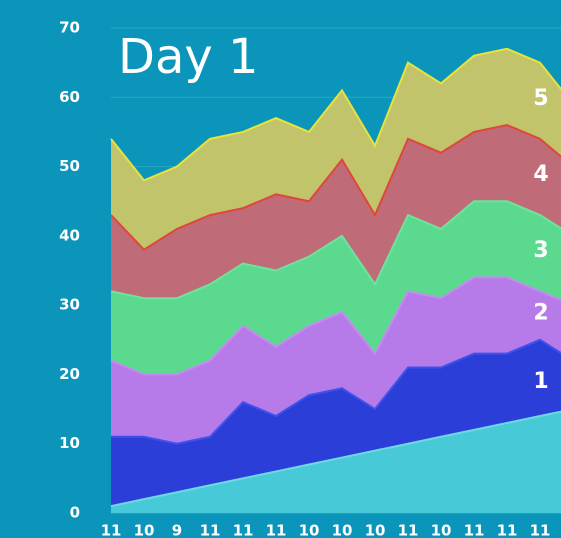 This screenshot has width=561, height=538. What do you see at coordinates (75, 513) in the screenshot?
I see `y-tick-label: 0` at bounding box center [75, 513].